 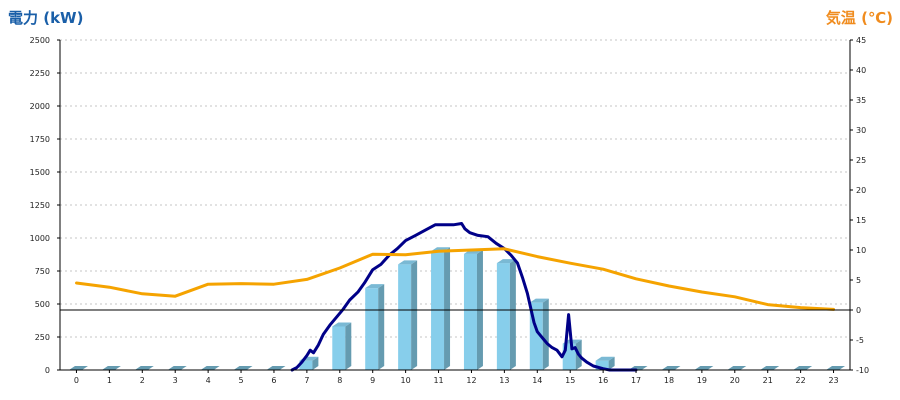 What do you see at coordinates (47, 370) in the screenshot?
I see `left-tick-label: 0` at bounding box center [47, 370].